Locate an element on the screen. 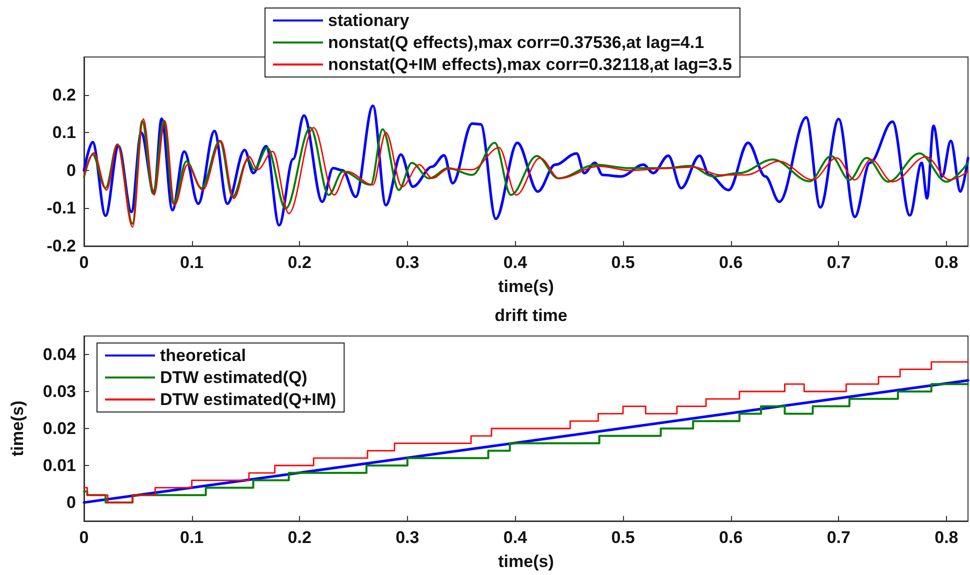 The height and width of the screenshot is (575, 970). legend-label: theoretical is located at coordinates (203, 355).